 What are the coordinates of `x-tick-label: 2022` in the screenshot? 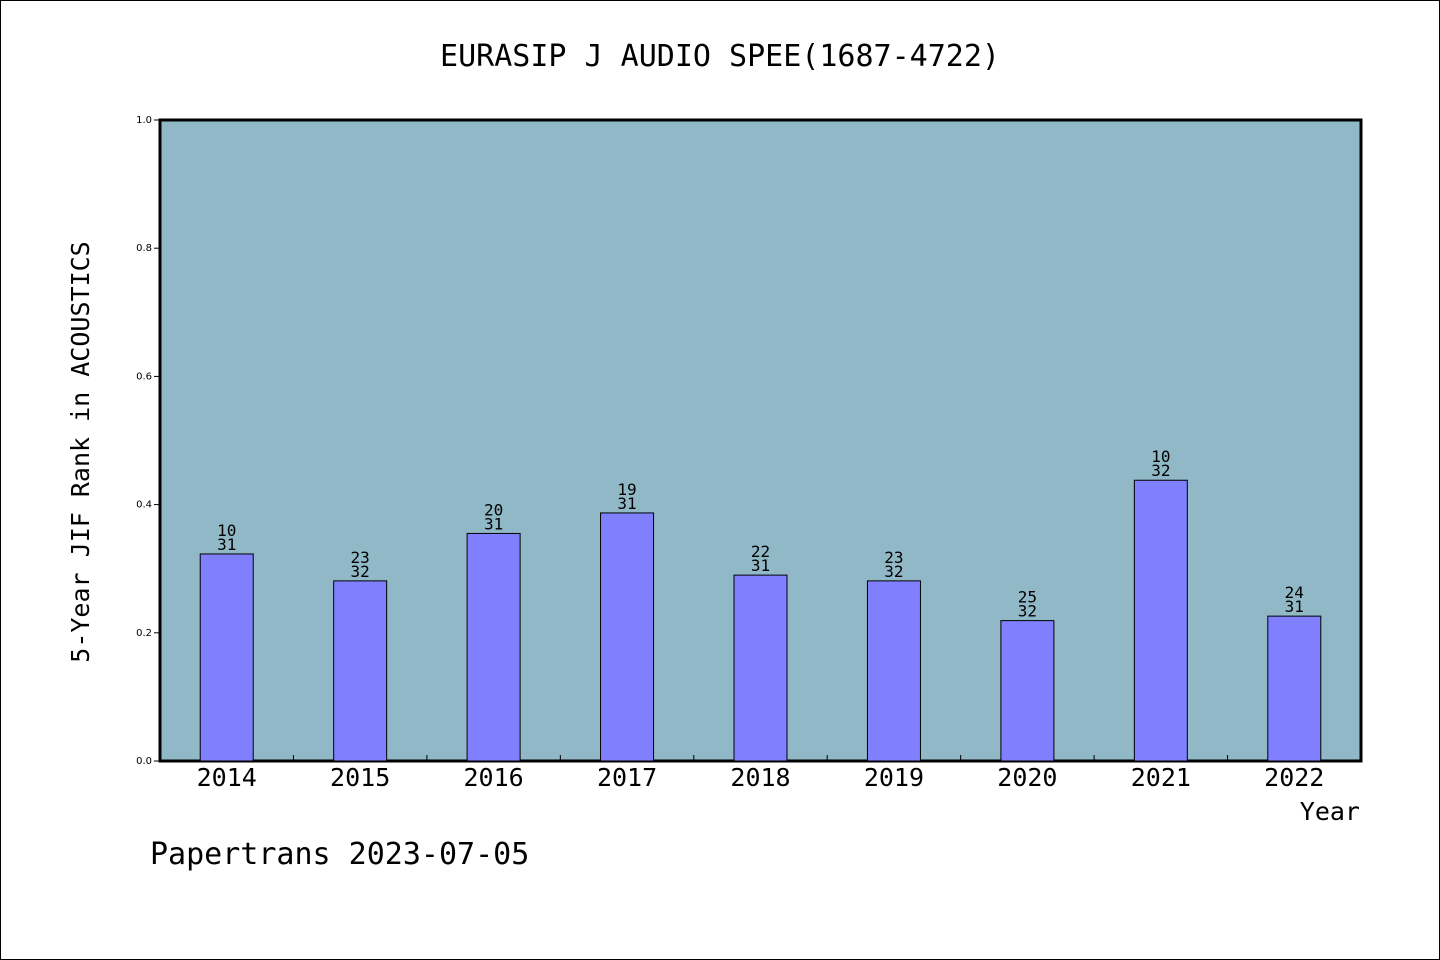 It's located at (1294, 777).